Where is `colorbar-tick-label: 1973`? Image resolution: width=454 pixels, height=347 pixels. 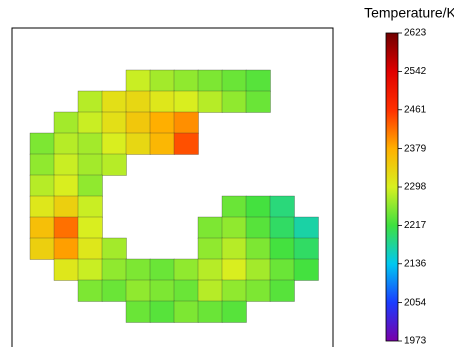 colorbar-tick-label: 1973 is located at coordinates (415, 341).